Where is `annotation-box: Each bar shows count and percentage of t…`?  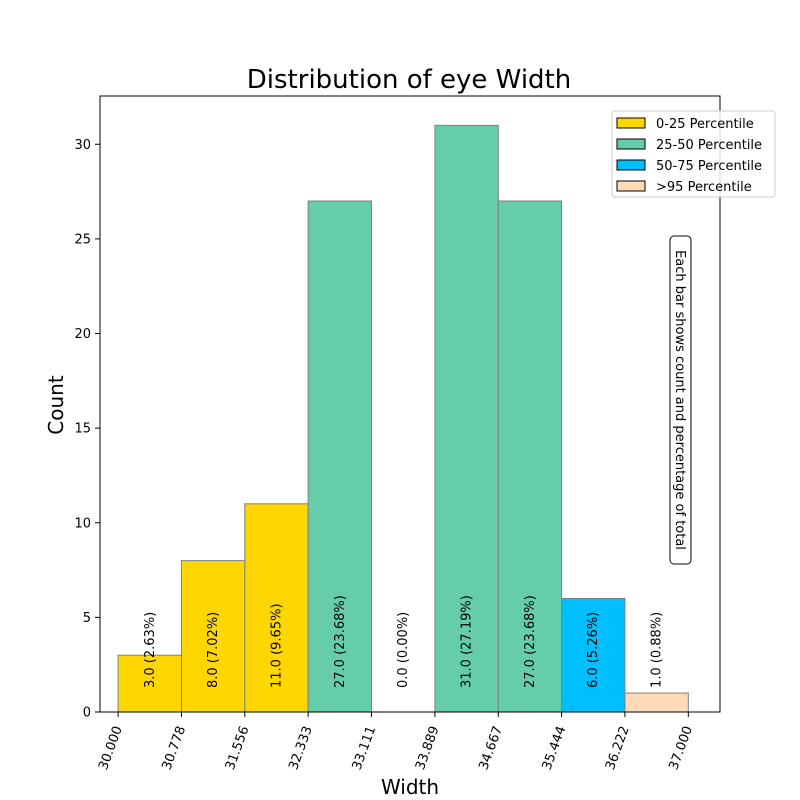 annotation-box: Each bar shows count and percentage of t… is located at coordinates (680, 400).